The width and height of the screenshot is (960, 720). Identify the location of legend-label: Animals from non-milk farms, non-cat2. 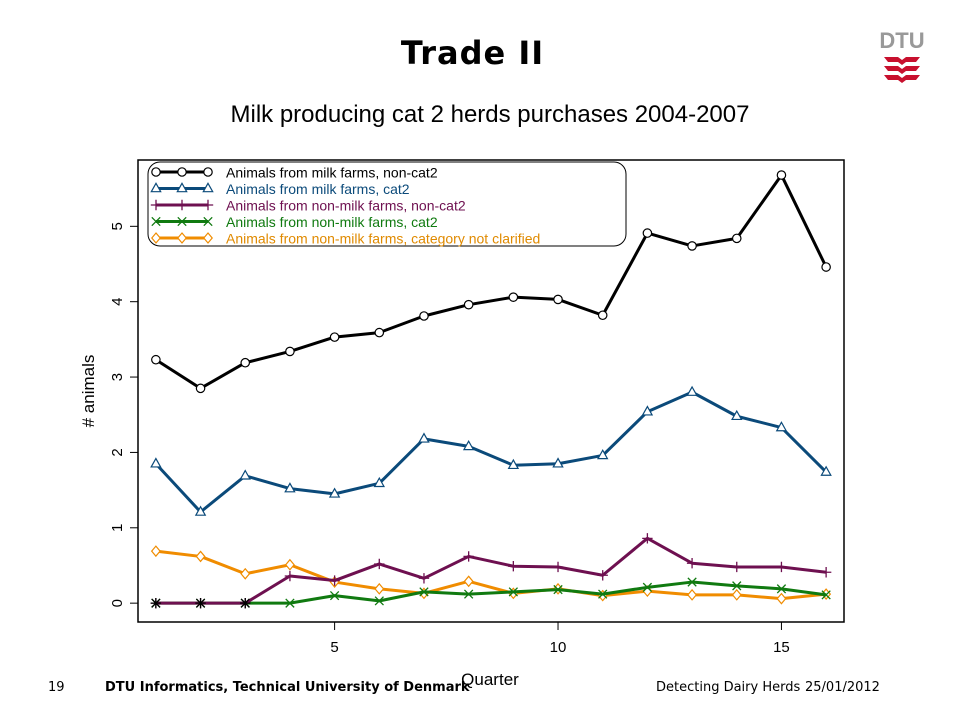
(346, 206).